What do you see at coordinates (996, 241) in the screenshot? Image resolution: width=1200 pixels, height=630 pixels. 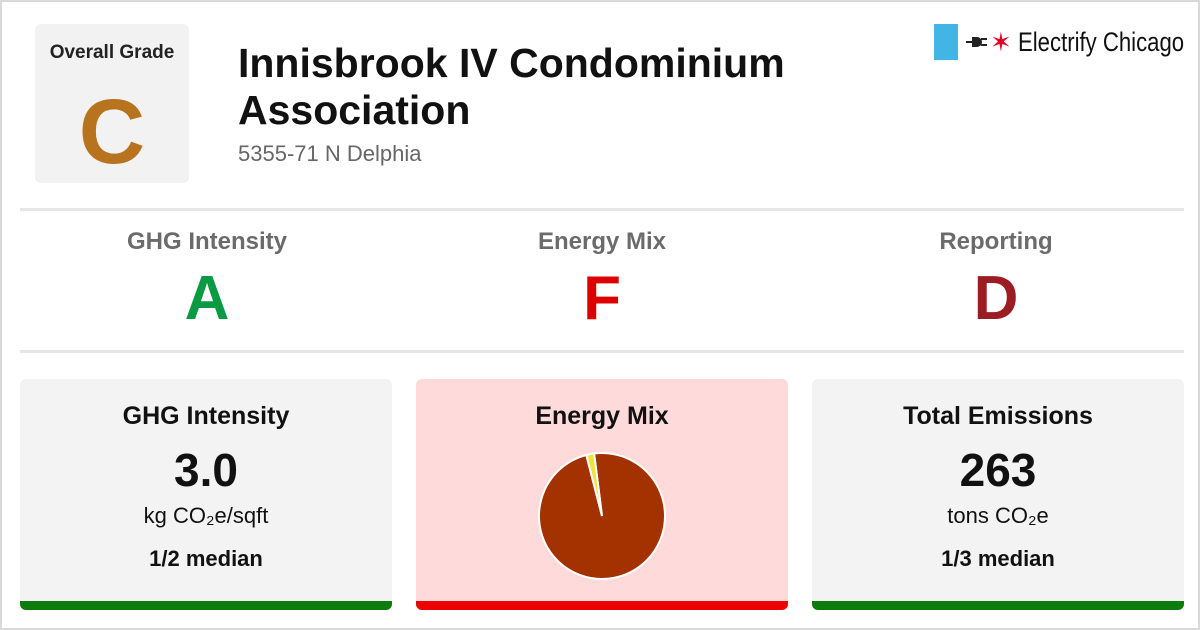 I see `subgrade-label: Reporting` at bounding box center [996, 241].